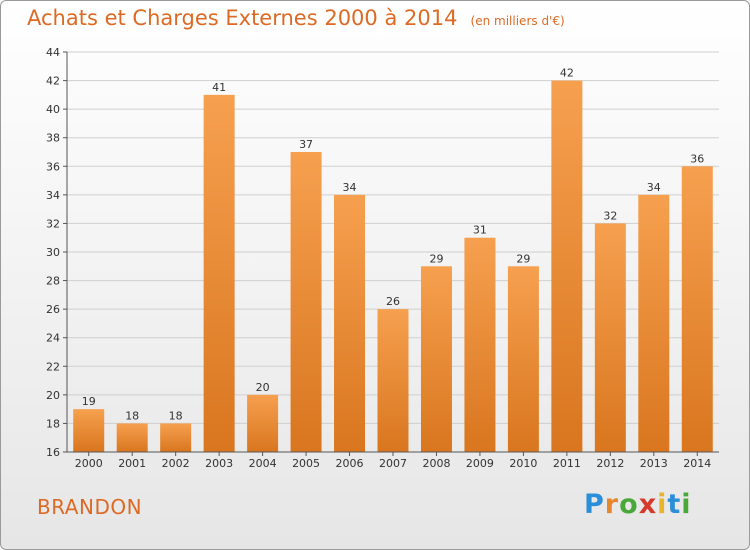 This screenshot has height=550, width=750. I want to click on y-tick-label: 22, so click(53, 366).